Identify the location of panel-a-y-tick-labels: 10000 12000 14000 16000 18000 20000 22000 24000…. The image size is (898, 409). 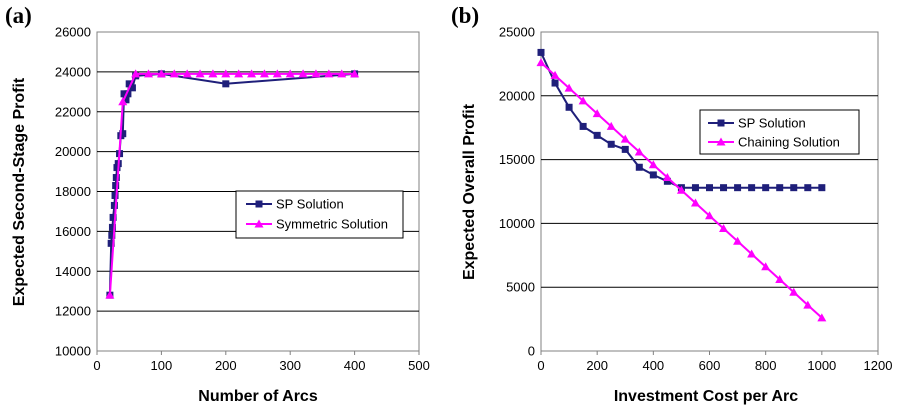
(73, 192).